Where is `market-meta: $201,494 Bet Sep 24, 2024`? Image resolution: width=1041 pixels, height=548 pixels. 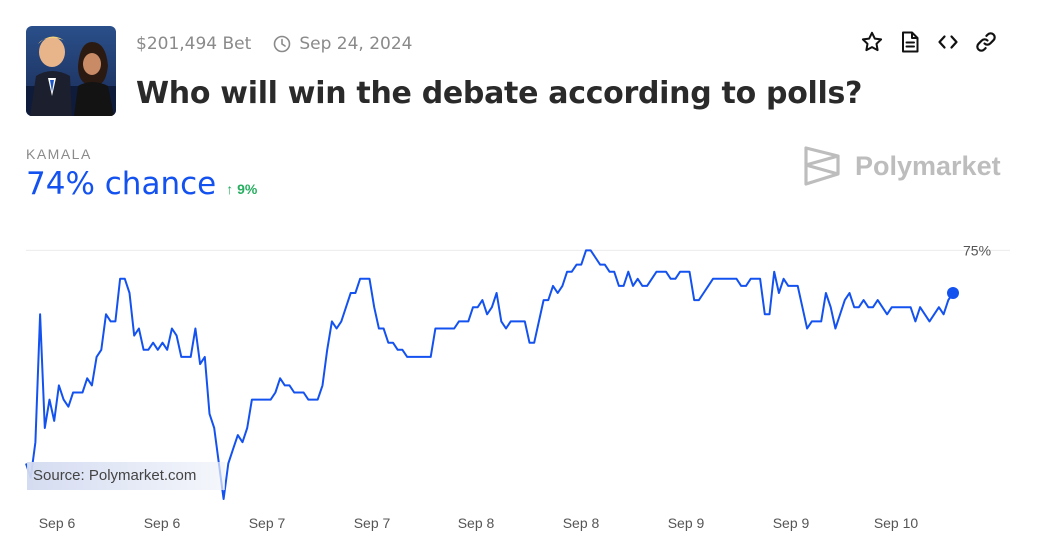
market-meta: $201,494 Bet Sep 24, 2024 is located at coordinates (274, 44).